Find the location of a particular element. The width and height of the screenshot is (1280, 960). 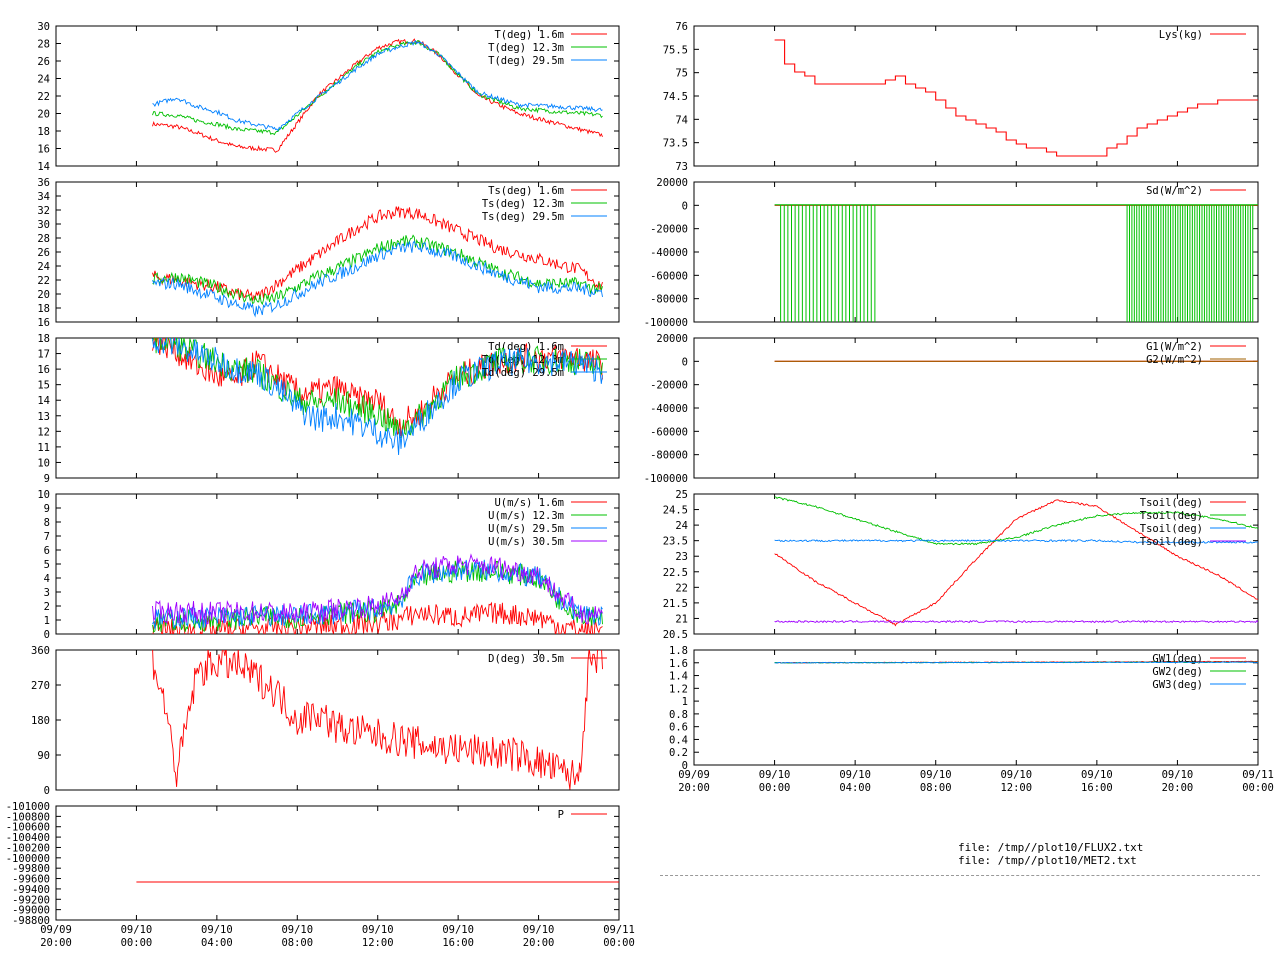

y-tick-label: 36 is located at coordinates (43, 183).